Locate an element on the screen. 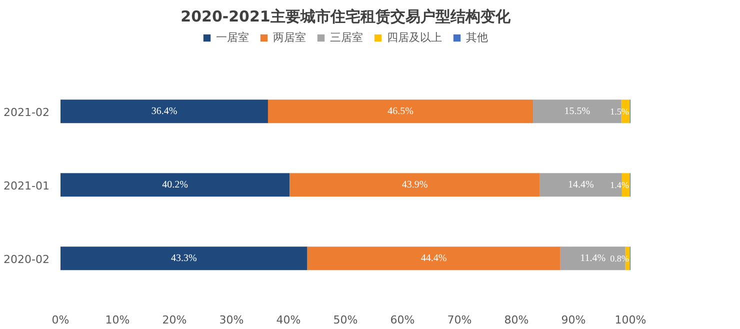 This screenshot has width=740, height=329. legend-label: 两居室 is located at coordinates (289, 37).